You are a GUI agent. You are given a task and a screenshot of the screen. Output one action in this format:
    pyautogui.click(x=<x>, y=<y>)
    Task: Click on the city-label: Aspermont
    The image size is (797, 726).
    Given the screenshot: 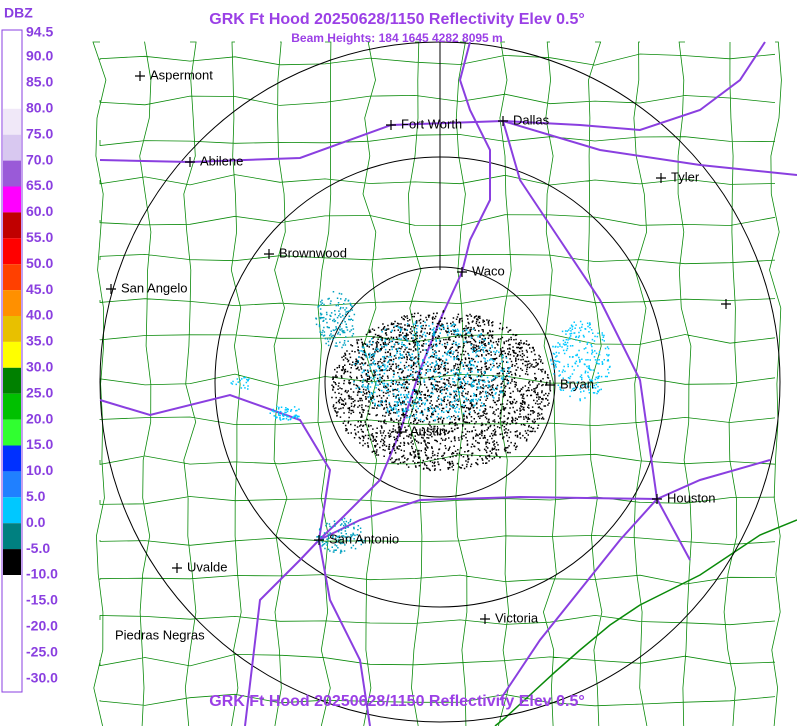 What is the action you would take?
    pyautogui.click(x=181, y=74)
    